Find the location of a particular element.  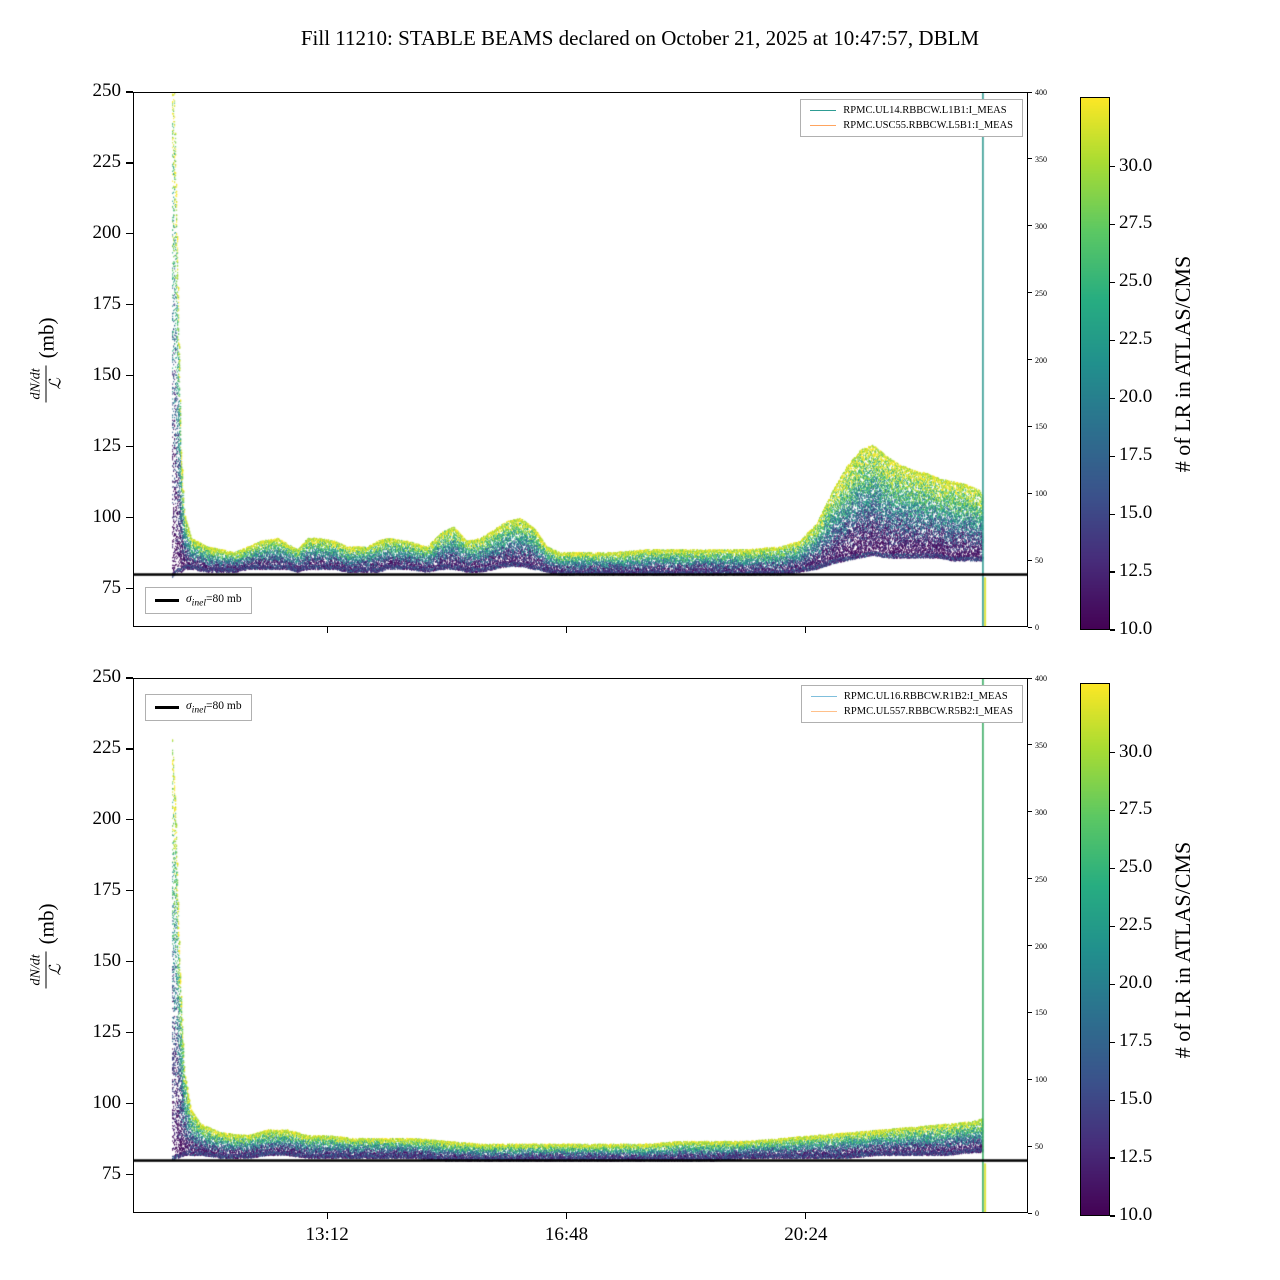

right-axis-tick-label: 50 is located at coordinates (1039, 561).